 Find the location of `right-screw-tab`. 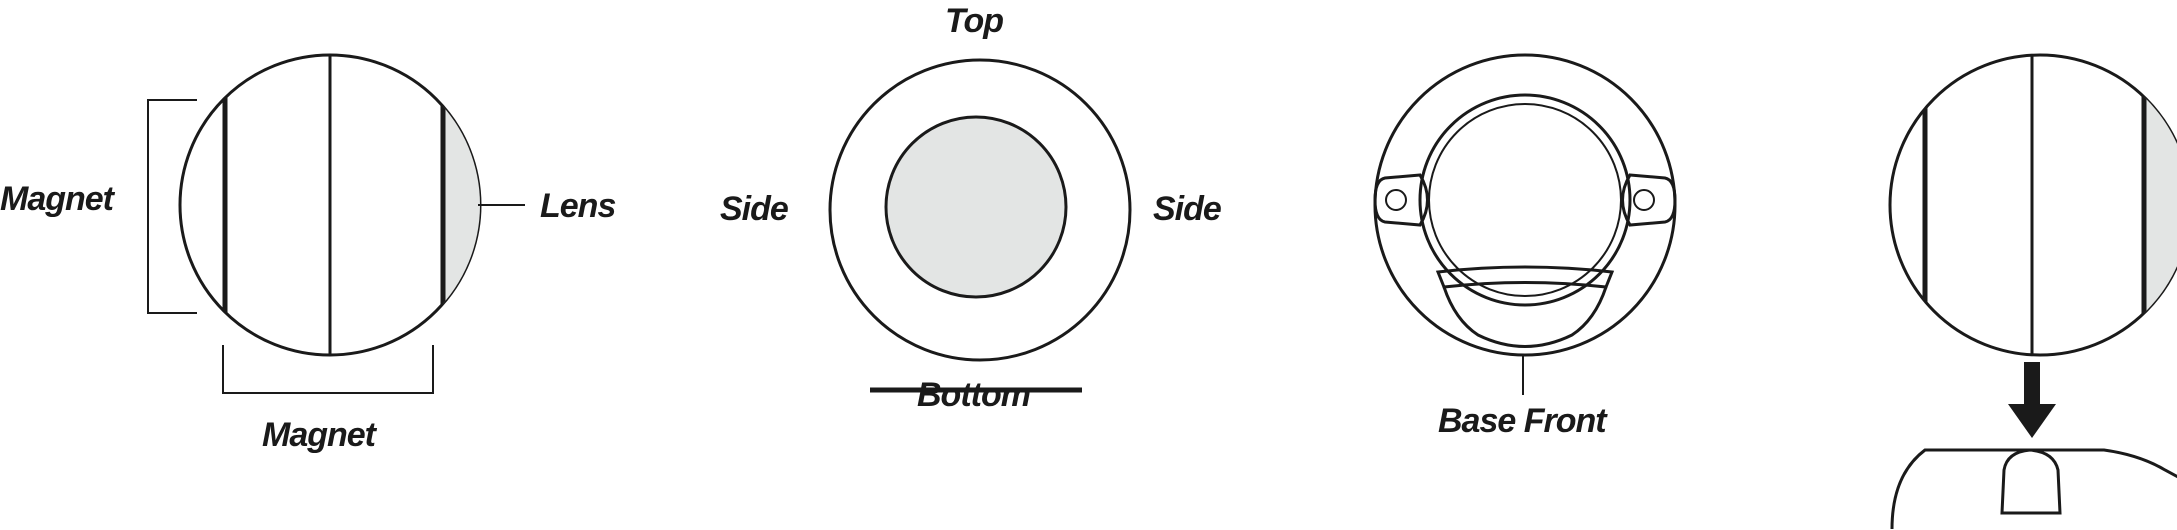

right-screw-tab is located at coordinates (1649, 200).